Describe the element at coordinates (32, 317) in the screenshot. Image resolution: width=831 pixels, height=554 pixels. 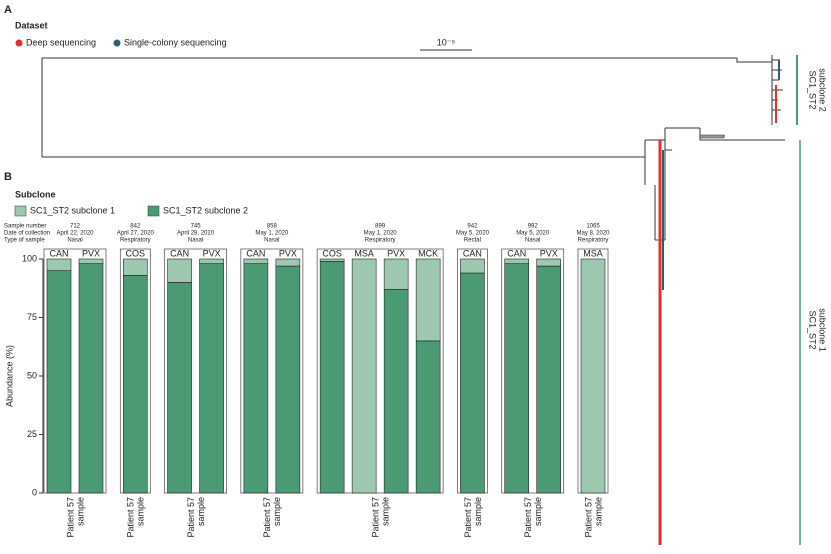
I see `y-tick-label: 75` at that location.